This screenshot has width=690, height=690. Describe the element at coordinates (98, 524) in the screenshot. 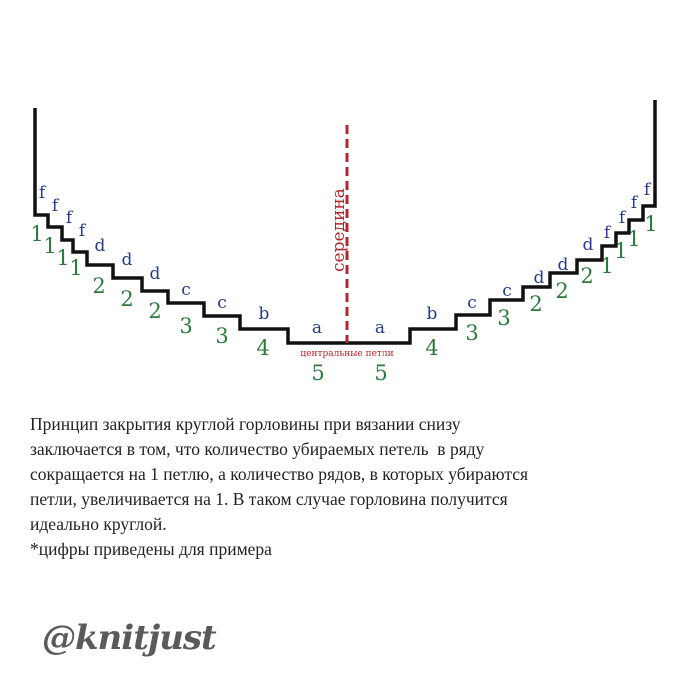

I see `description-line: идеально круглой.` at that location.